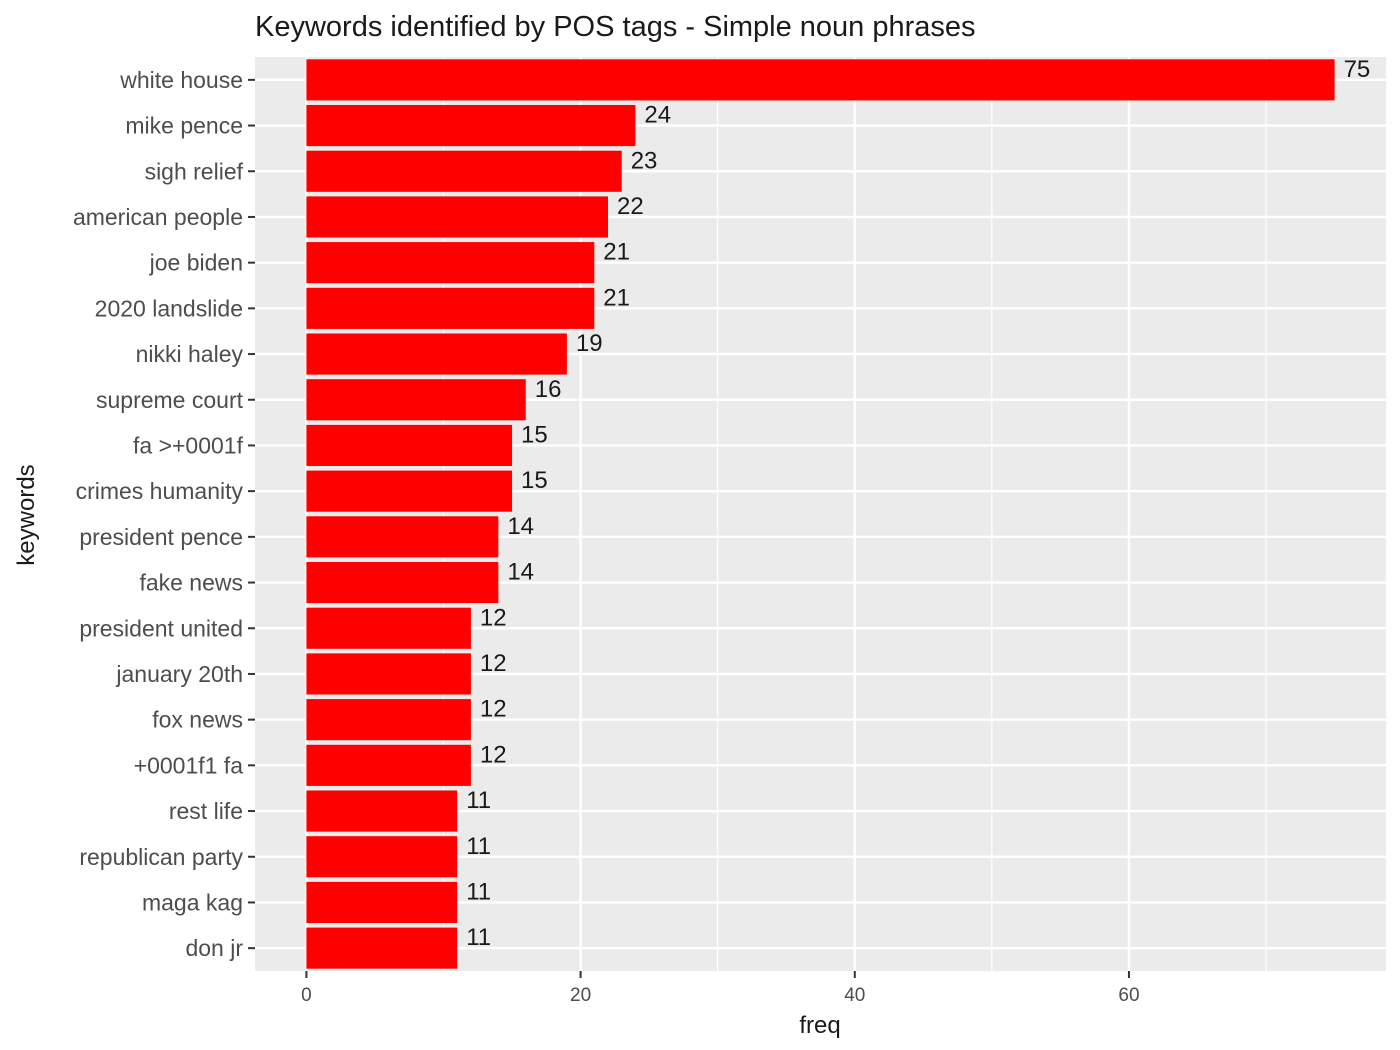 Image resolution: width=1400 pixels, height=1050 pixels. What do you see at coordinates (191, 583) in the screenshot?
I see `y-tick-label: fake news` at bounding box center [191, 583].